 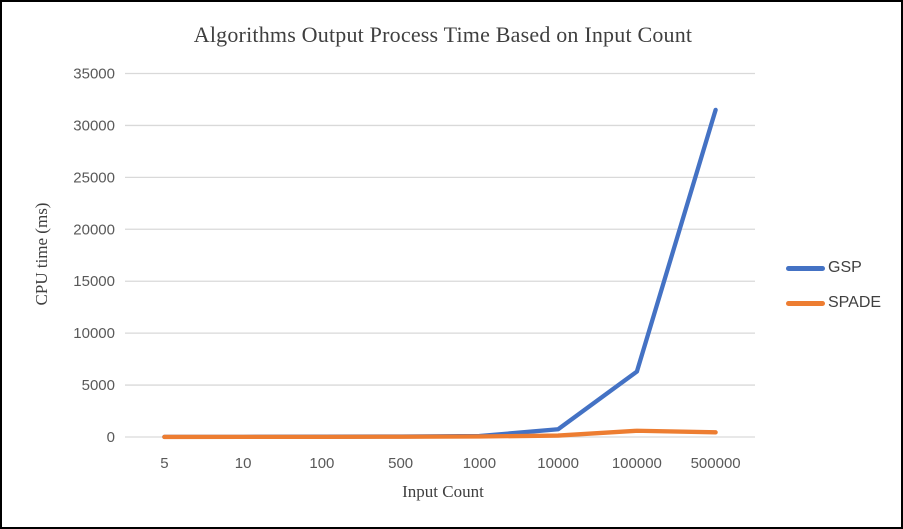 I want to click on y-tick-label: 0, so click(x=111, y=437).